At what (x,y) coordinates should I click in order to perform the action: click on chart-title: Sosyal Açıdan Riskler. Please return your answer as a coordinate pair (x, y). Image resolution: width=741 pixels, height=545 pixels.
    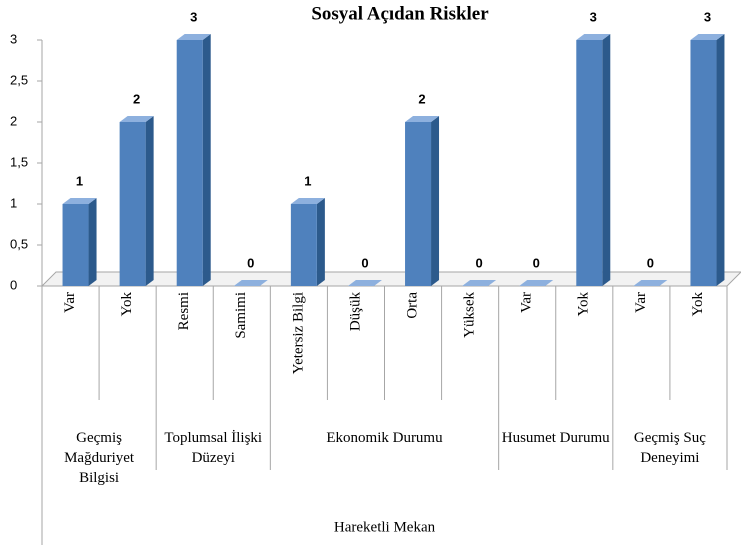
    Looking at the image, I should click on (400, 13).